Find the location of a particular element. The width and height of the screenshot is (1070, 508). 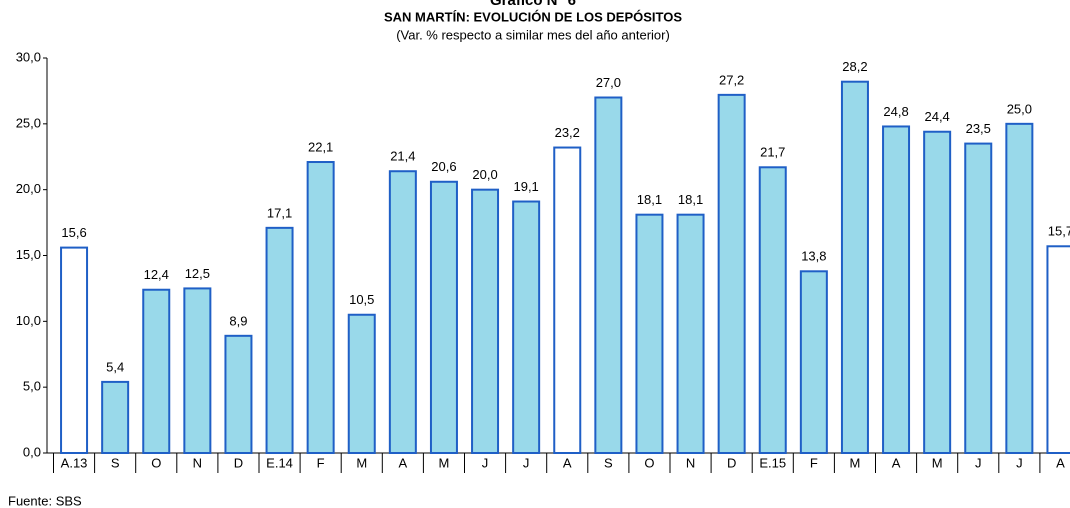

value-label: 28,2 is located at coordinates (854, 66).